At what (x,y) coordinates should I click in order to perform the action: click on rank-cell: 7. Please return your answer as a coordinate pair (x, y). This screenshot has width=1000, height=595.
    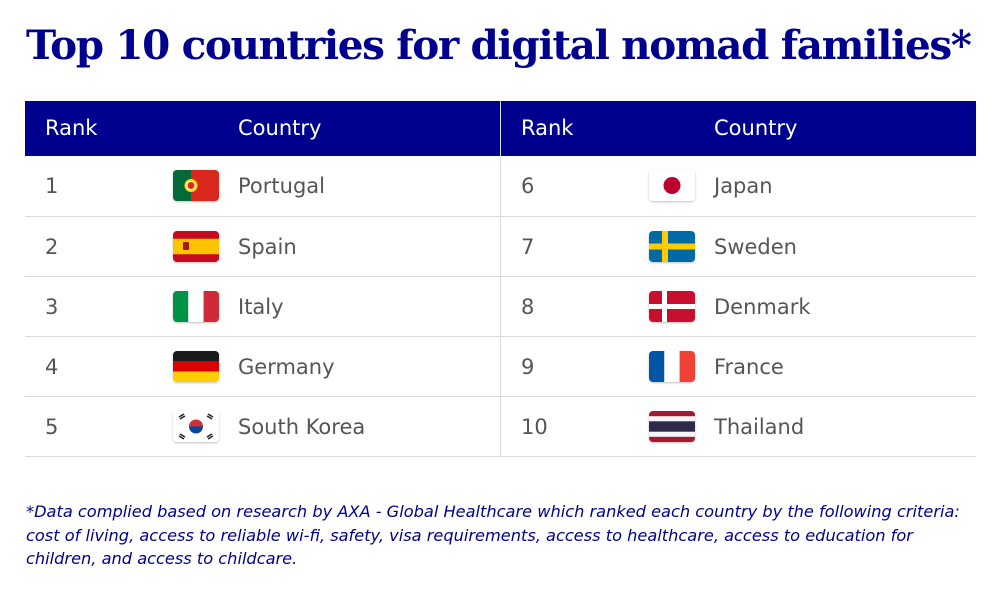
    Looking at the image, I should click on (528, 247).